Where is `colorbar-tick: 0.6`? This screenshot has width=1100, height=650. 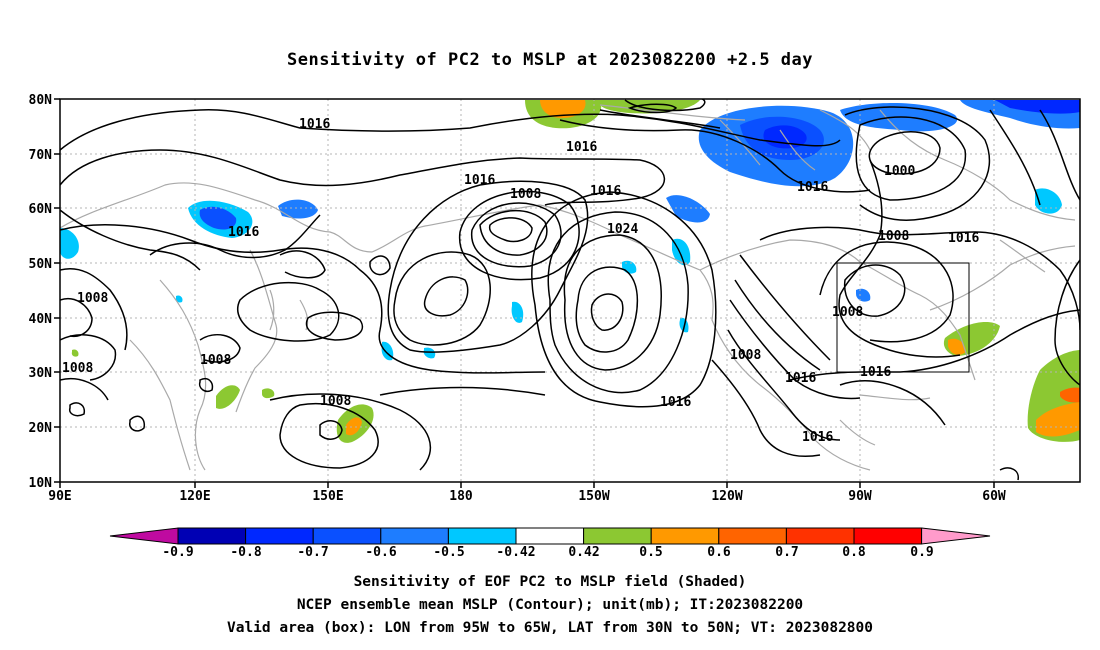 colorbar-tick: 0.6 is located at coordinates (719, 552).